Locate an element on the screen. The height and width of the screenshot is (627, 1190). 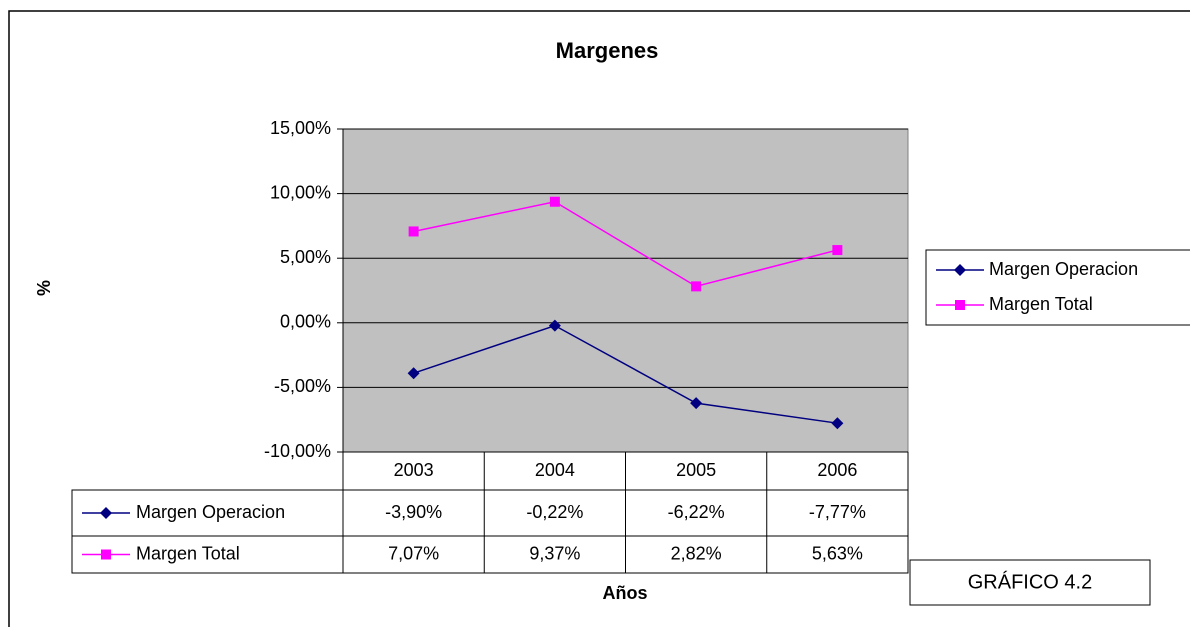
table-value: -3,90% is located at coordinates (413, 512).